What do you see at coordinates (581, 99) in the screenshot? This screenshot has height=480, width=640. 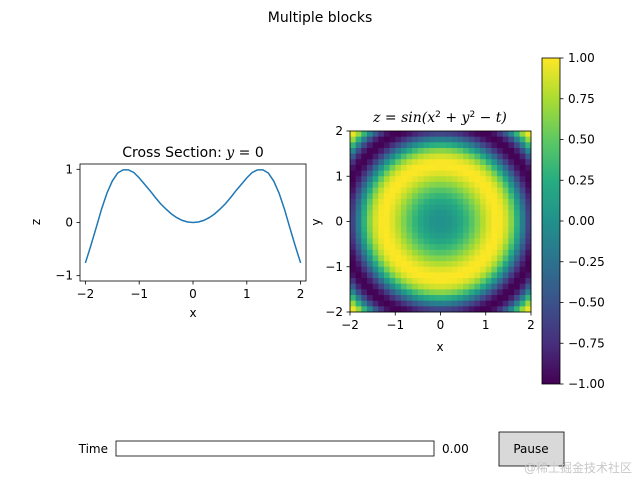 I see `colorbar-tick-label: 0.75` at bounding box center [581, 99].